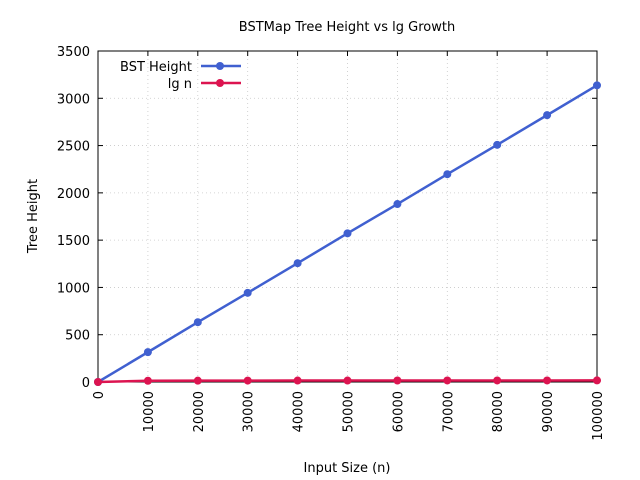  Describe the element at coordinates (598, 416) in the screenshot. I see `x-tick-label: 100000` at that location.